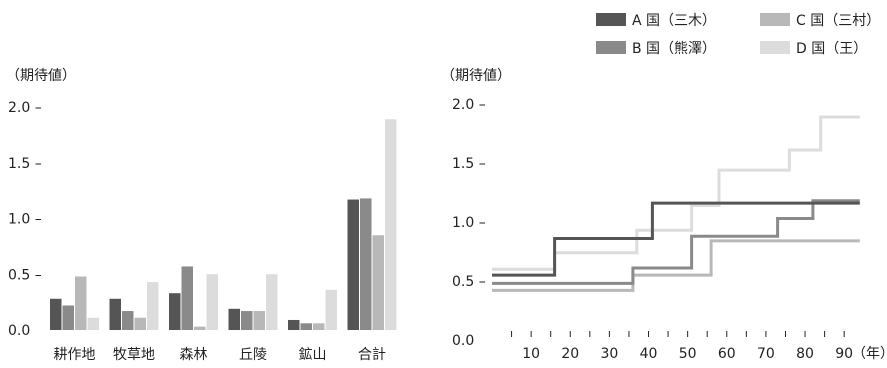 Image resolution: width=887 pixels, height=368 pixels. What do you see at coordinates (674, 49) in the screenshot?
I see `legend-label: B 国（熊澤）` at bounding box center [674, 49].